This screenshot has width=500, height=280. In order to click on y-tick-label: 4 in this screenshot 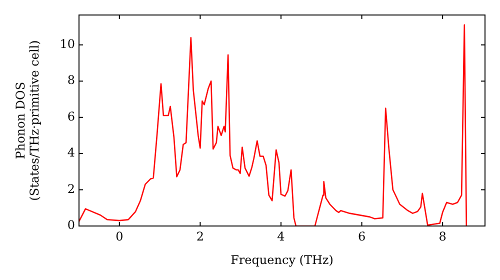, I will do `click(71, 153)`.